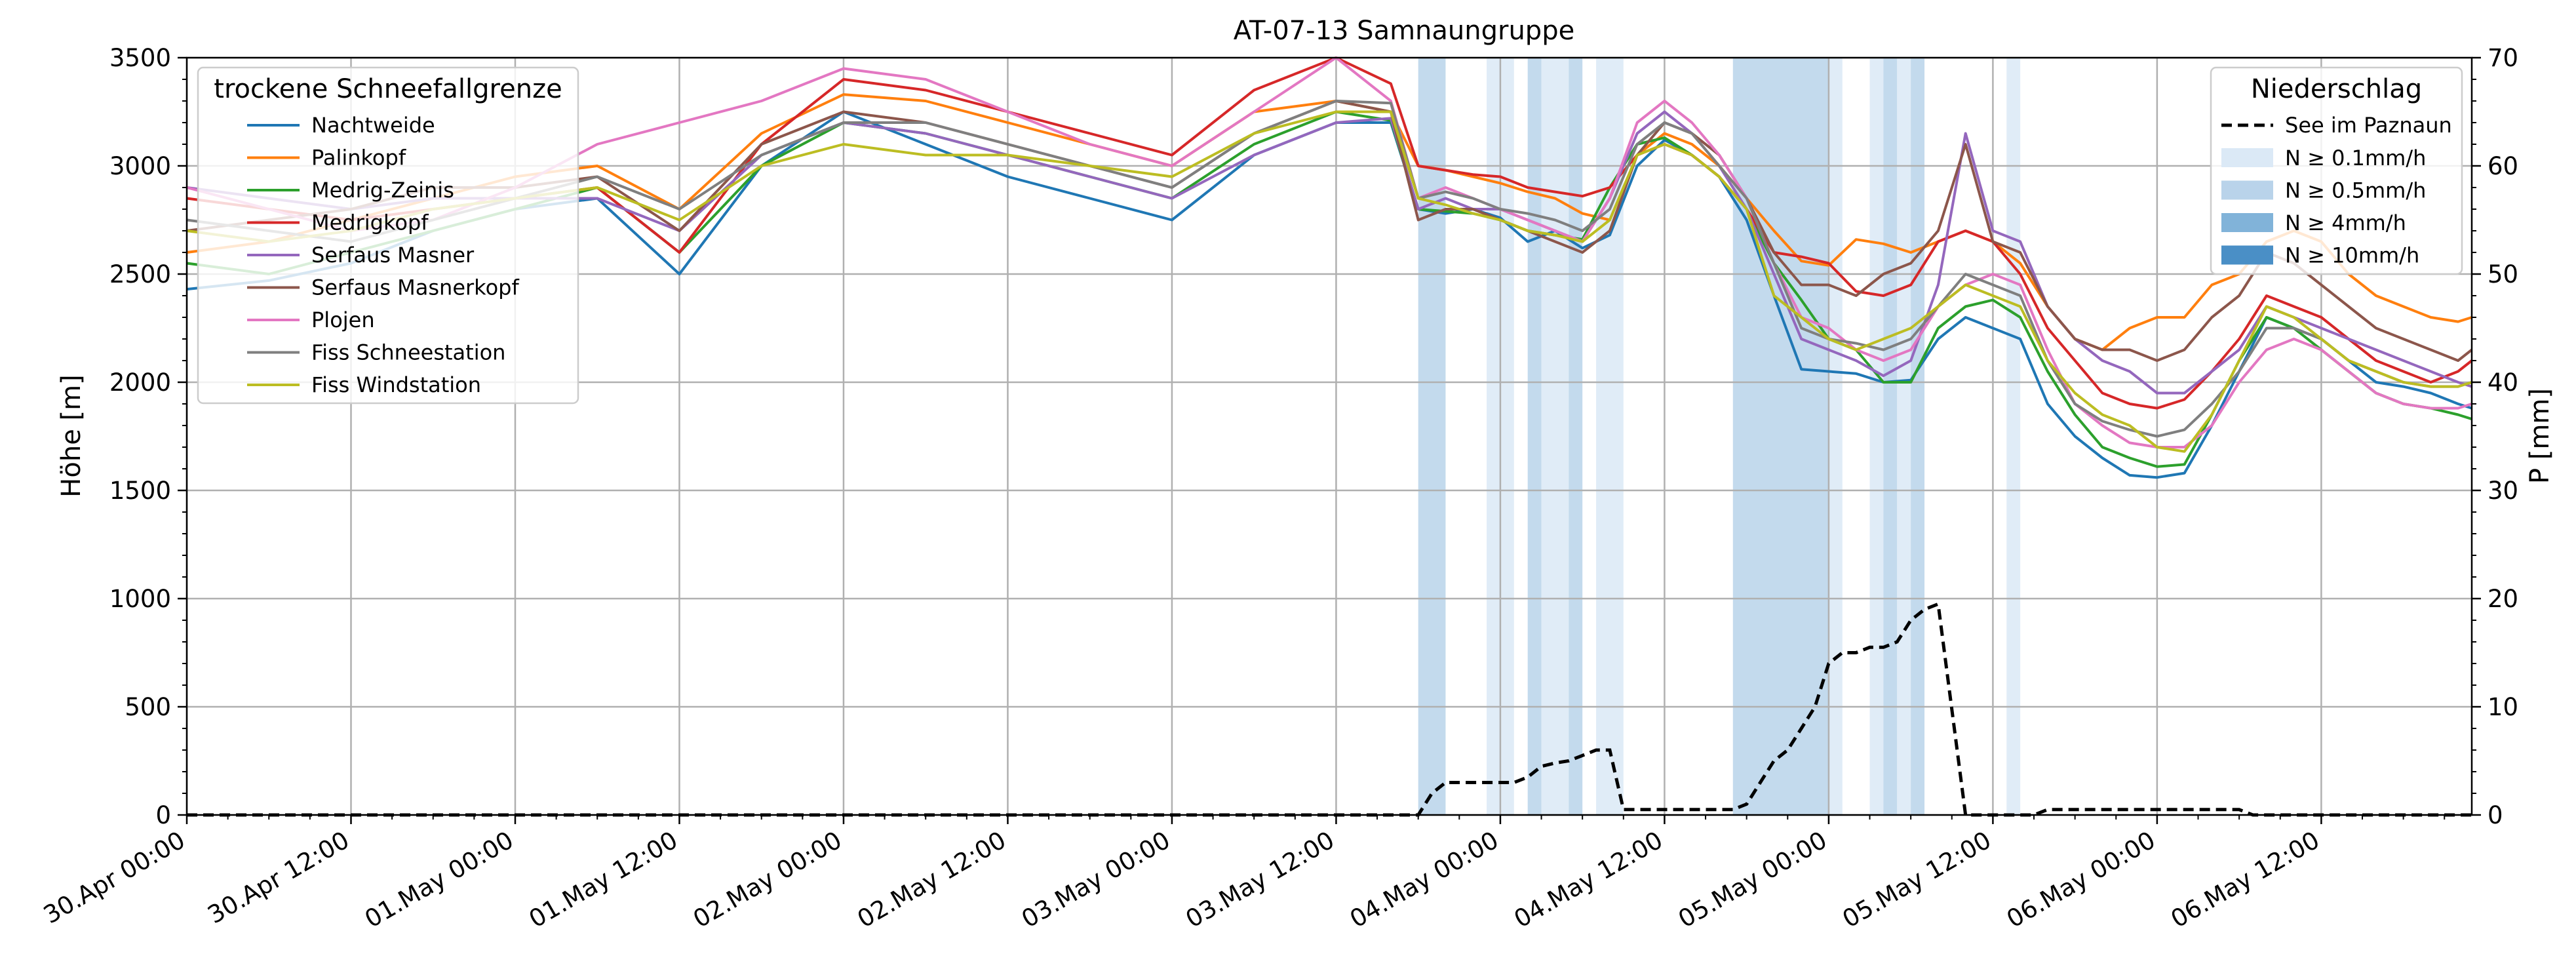  Describe the element at coordinates (148, 707) in the screenshot. I see `y-tick-label-1: 500` at that location.